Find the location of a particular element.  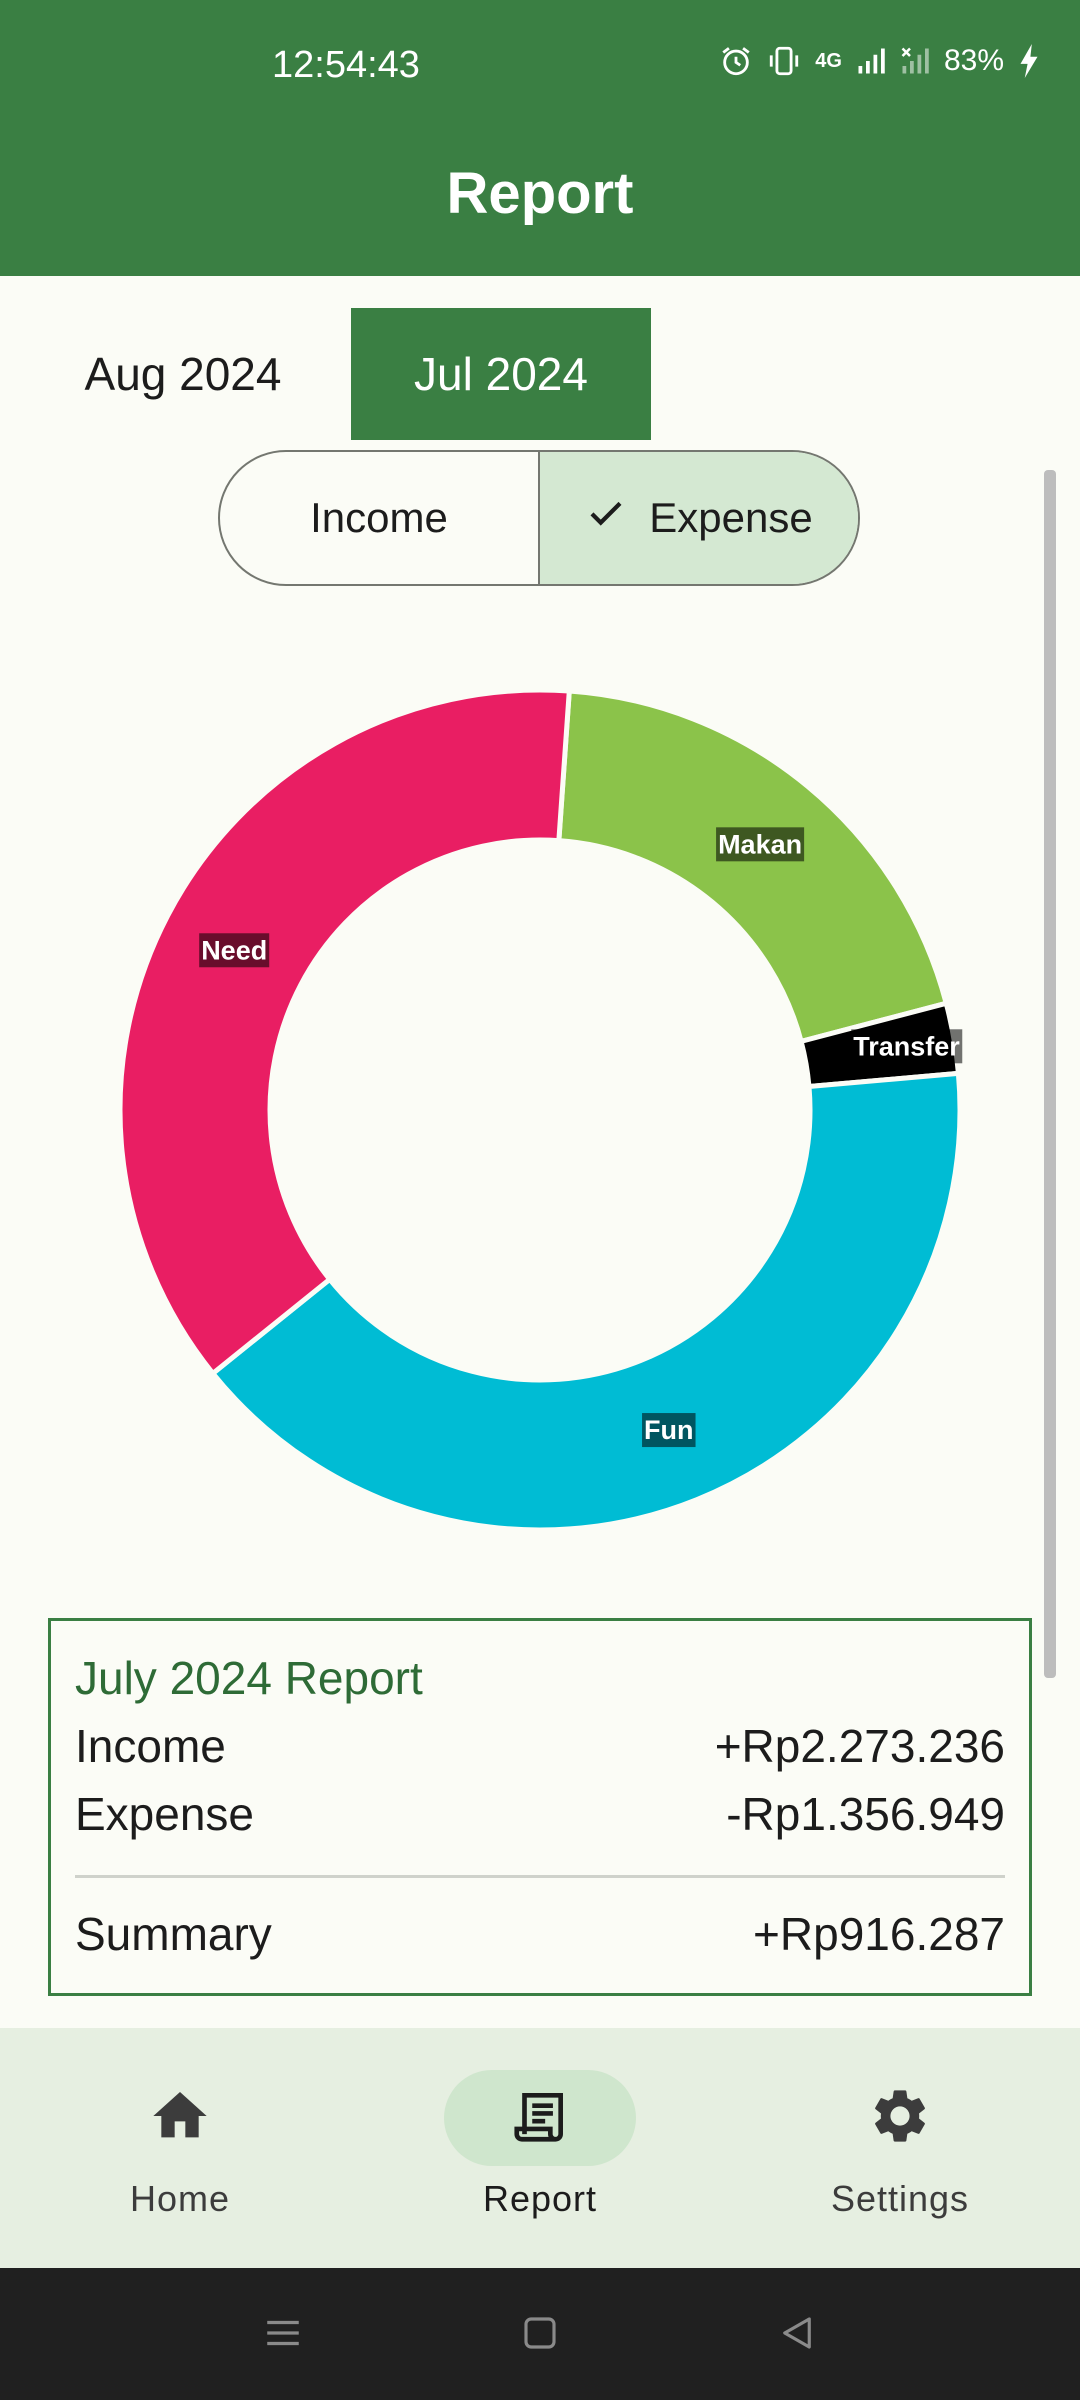

nav-home-indicator is located at coordinates (180, 2118).